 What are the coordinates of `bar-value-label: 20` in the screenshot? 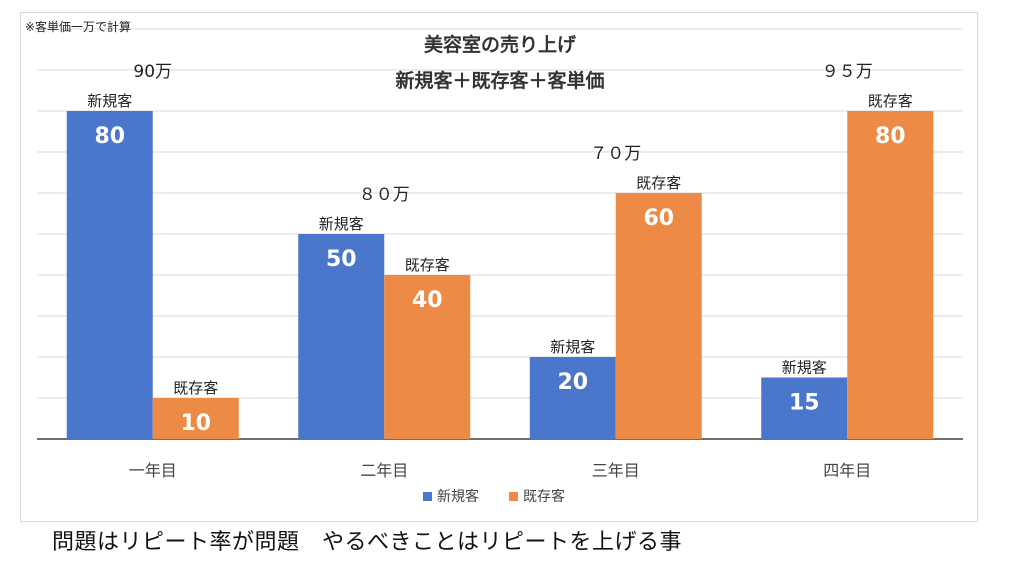 It's located at (572, 382).